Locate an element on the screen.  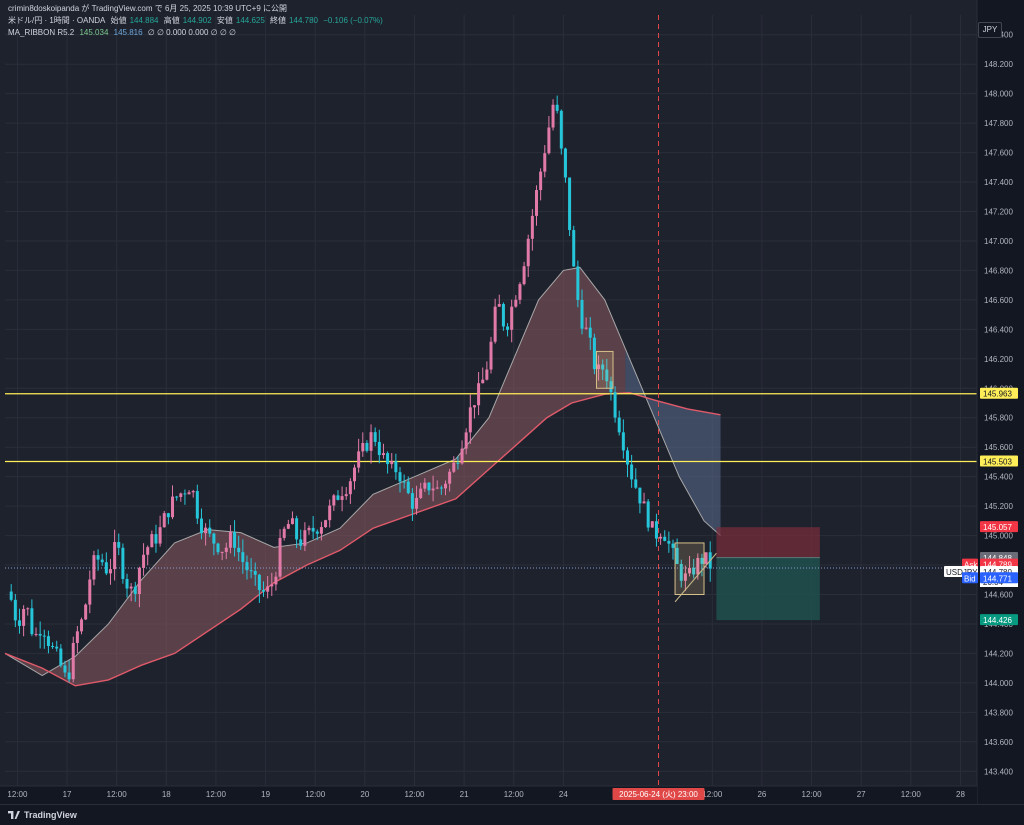
price-label-level: 145.963 is located at coordinates (997, 394).